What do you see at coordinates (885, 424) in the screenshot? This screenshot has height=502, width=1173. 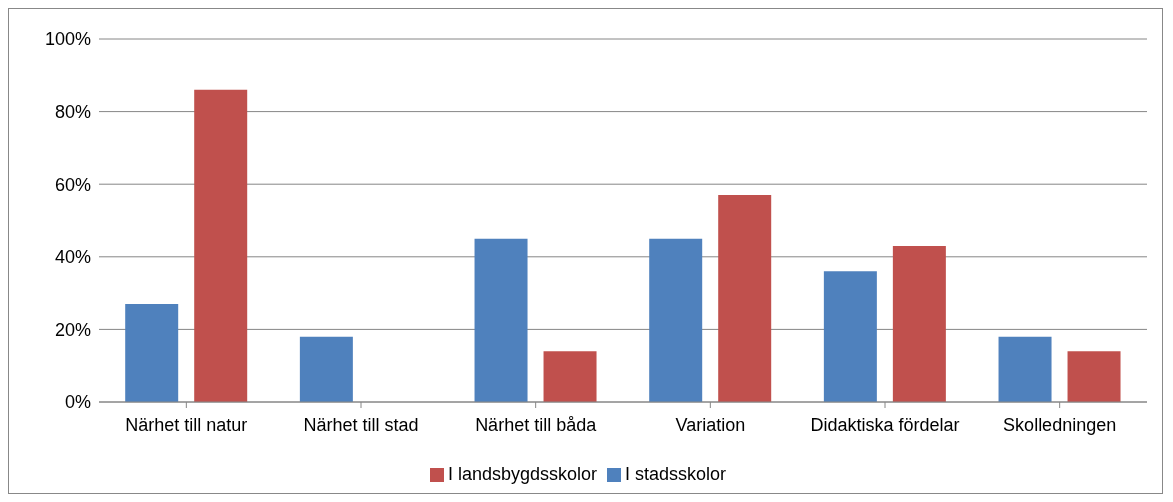 I see `x-tick-label: Didaktiska fördelar` at bounding box center [885, 424].